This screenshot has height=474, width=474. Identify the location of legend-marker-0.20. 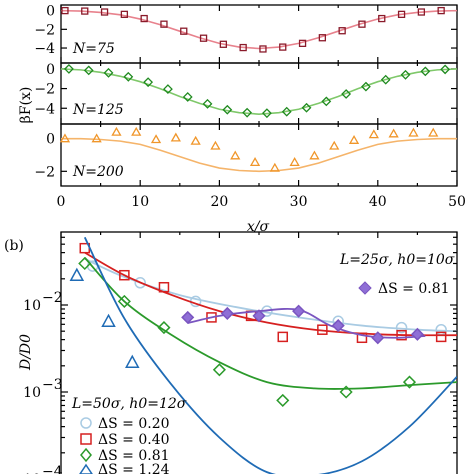
(86, 423).